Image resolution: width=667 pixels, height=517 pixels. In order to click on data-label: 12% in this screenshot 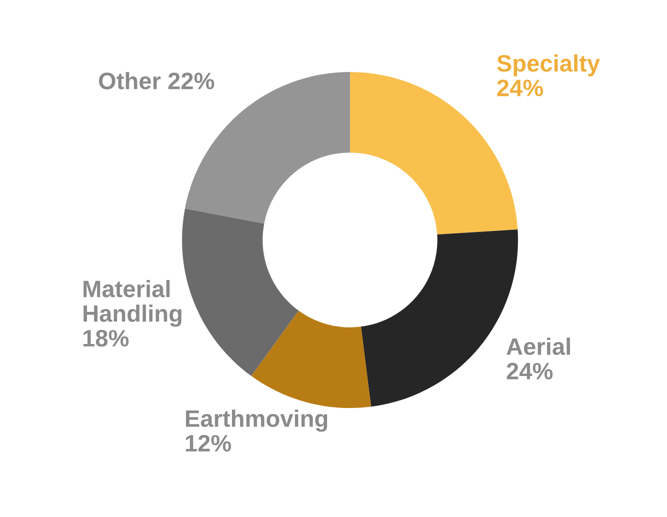, I will do `click(209, 443)`.